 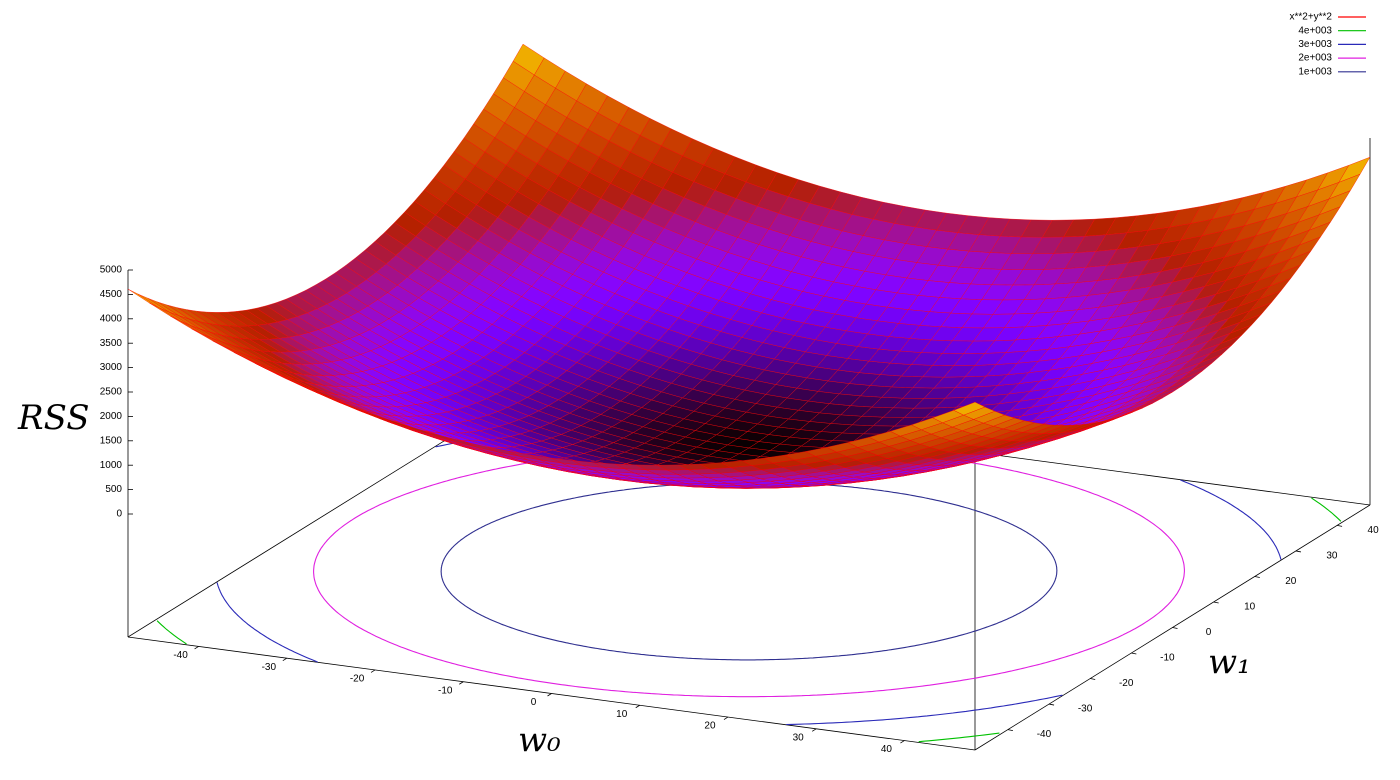 I want to click on z-tick-label: 1000, so click(x=111, y=465).